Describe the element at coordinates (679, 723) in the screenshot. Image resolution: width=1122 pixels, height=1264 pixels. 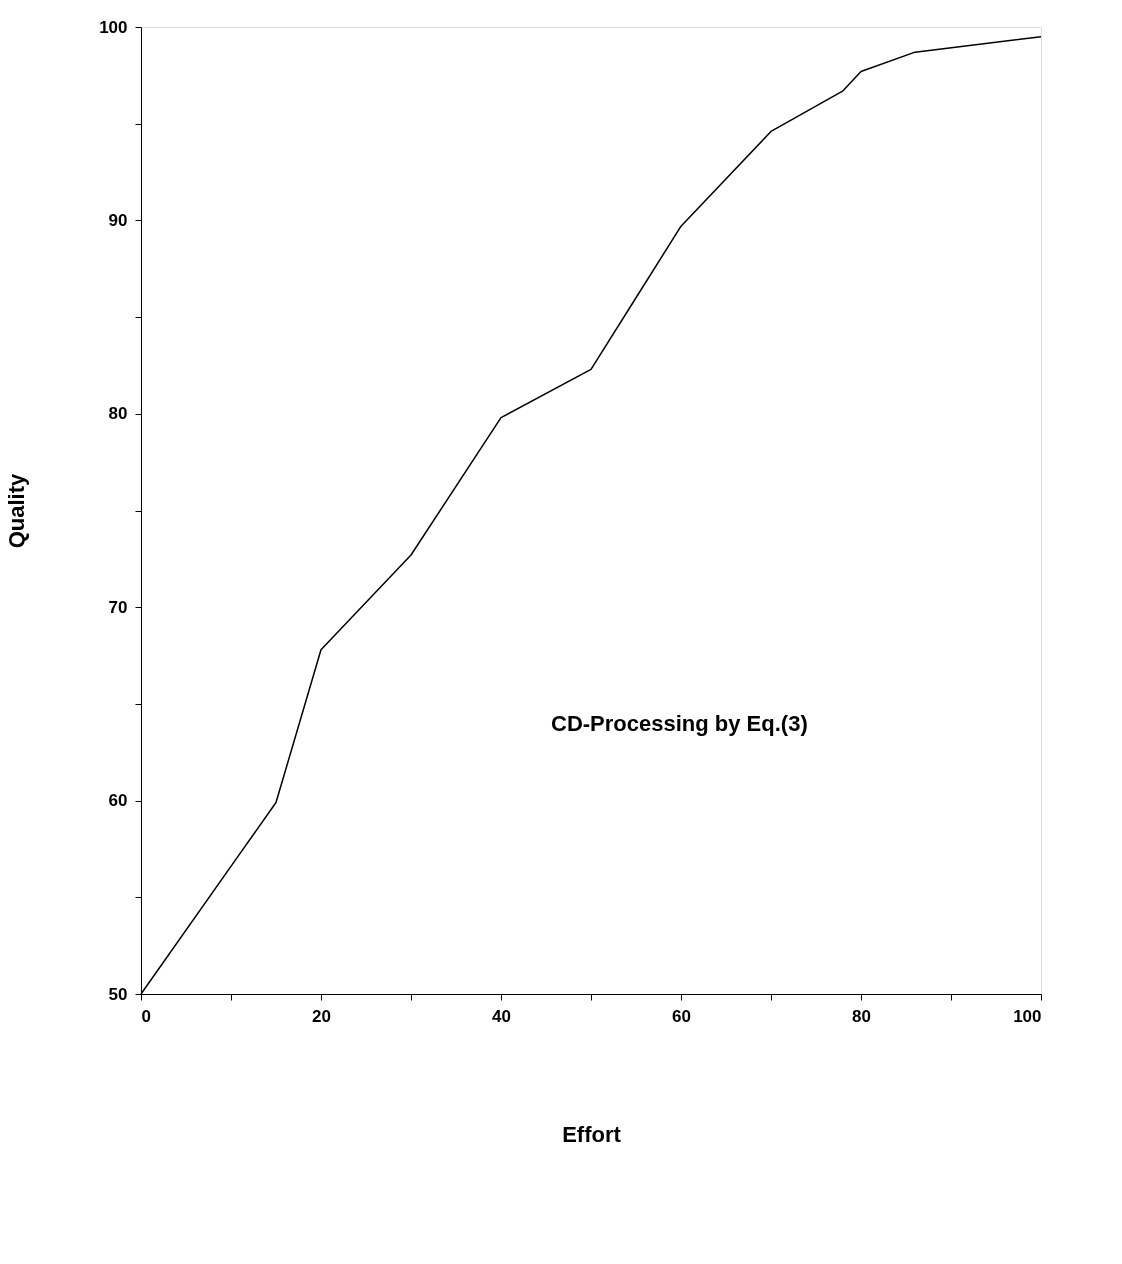
I see `annotation: CD-Processing by Eq.(3)` at that location.